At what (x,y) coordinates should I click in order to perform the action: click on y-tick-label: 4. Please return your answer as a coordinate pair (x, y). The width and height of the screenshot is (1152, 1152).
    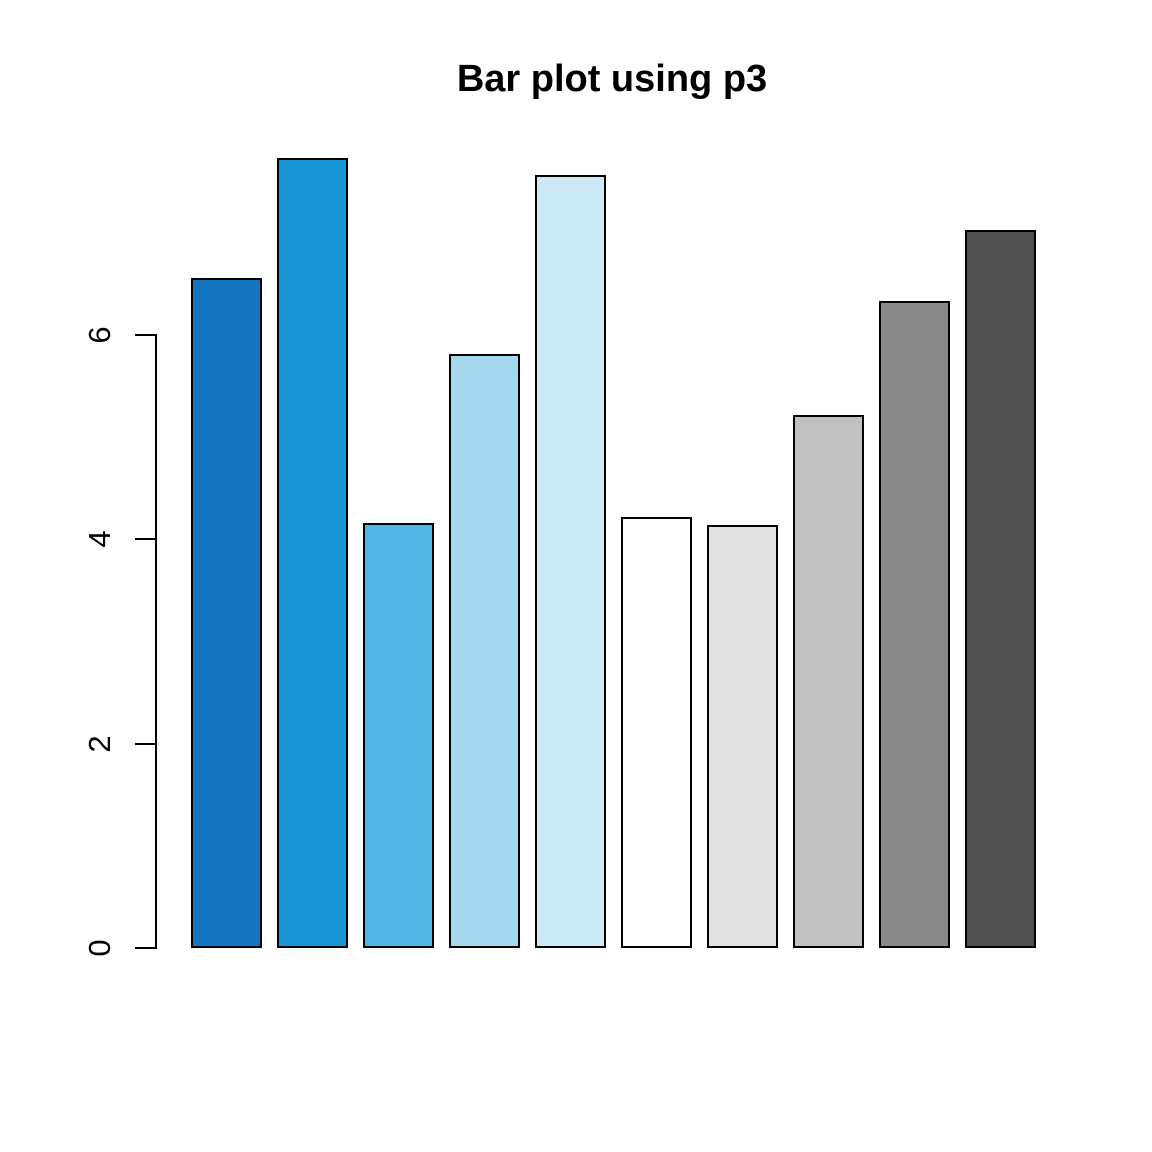
    Looking at the image, I should click on (99, 539).